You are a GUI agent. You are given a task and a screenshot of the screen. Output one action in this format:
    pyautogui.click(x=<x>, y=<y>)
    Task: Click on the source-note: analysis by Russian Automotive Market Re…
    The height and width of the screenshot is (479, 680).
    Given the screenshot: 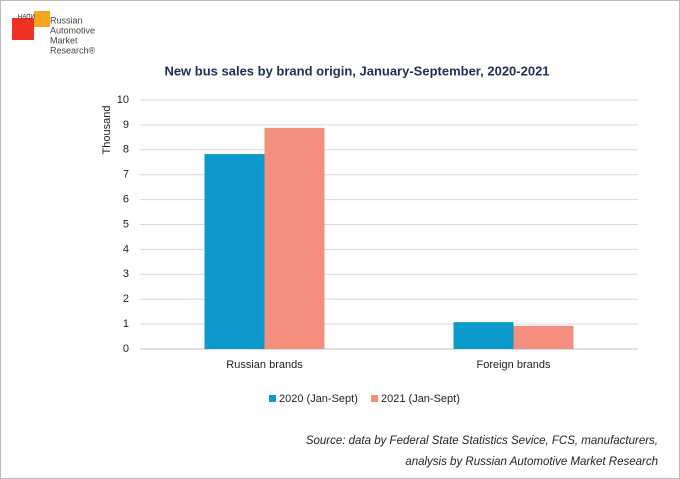 What is the action you would take?
    pyautogui.click(x=531, y=462)
    